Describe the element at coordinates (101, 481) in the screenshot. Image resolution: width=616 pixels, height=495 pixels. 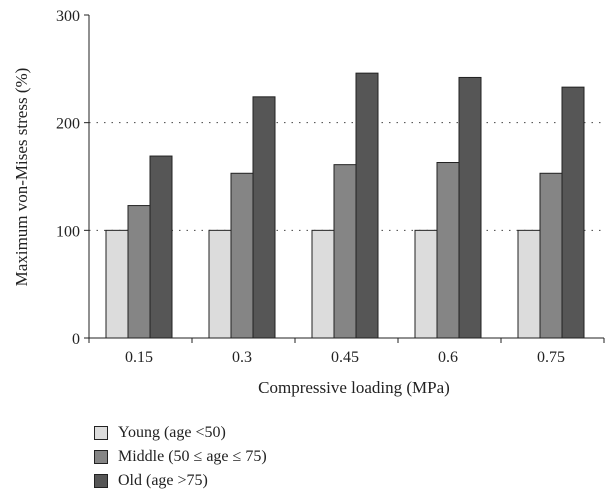
I see `legend-swatch-old` at that location.